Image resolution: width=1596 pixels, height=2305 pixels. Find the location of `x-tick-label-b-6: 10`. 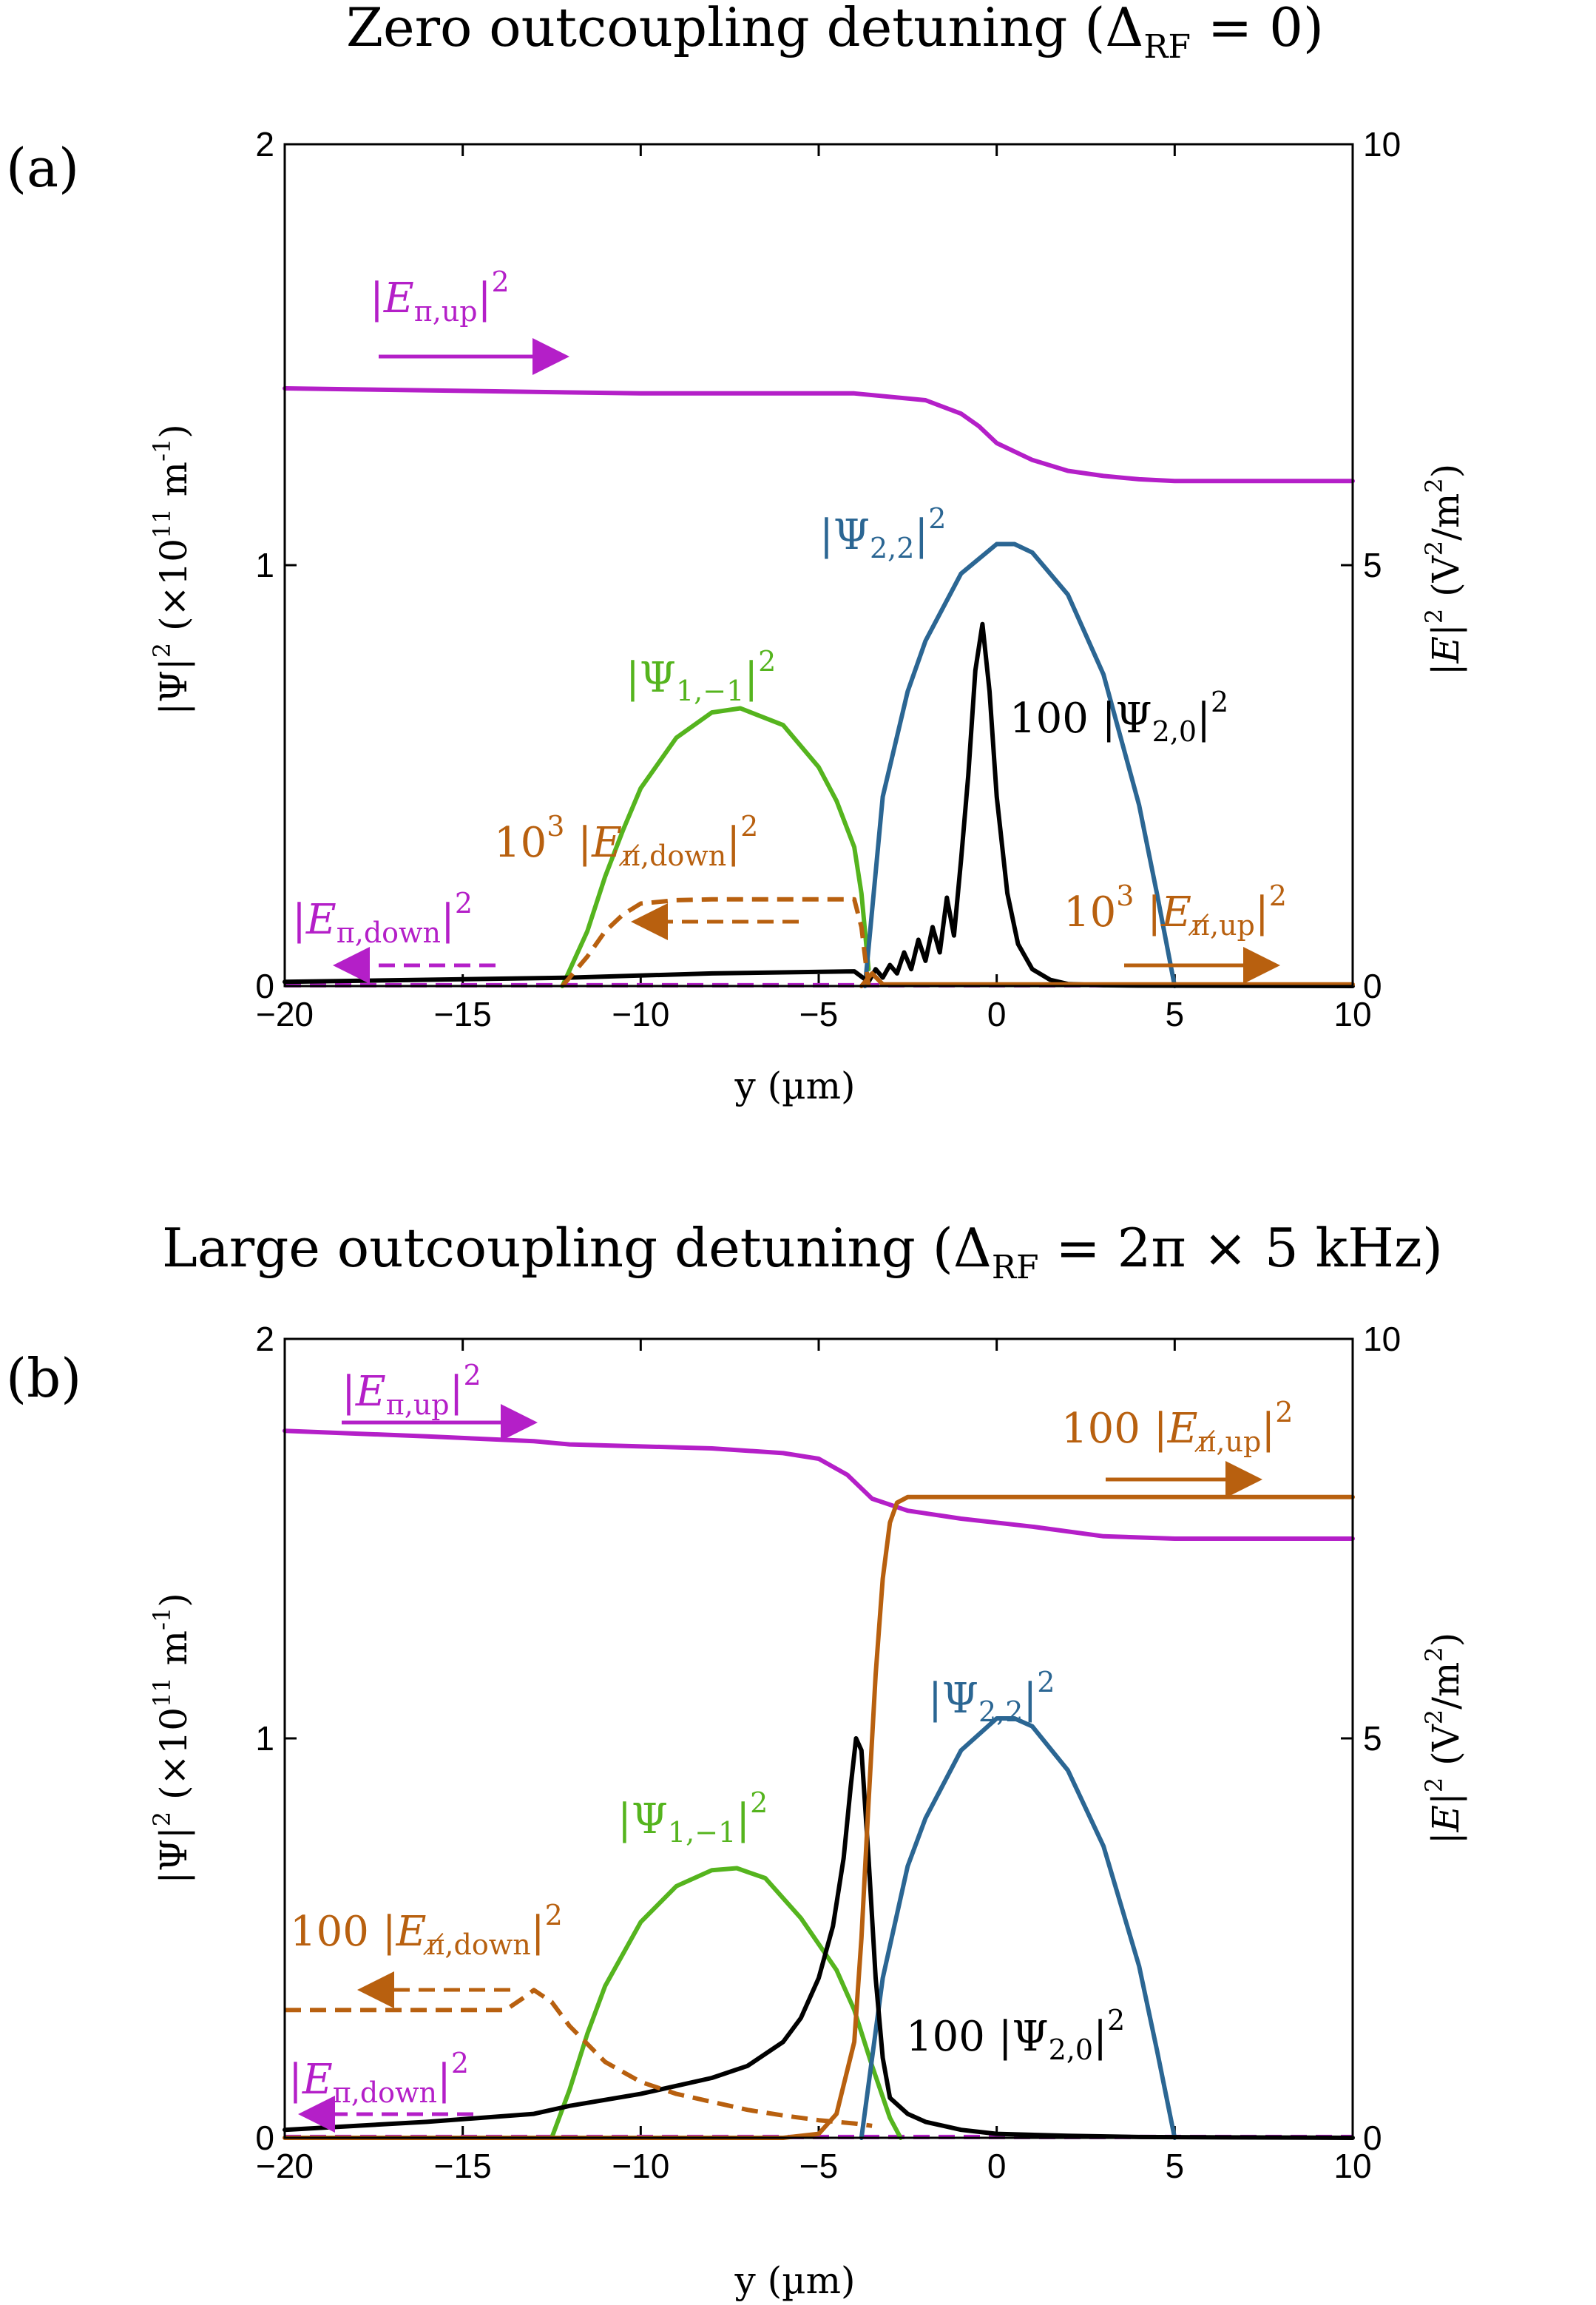

x-tick-label-b-6: 10 is located at coordinates (1352, 2166).